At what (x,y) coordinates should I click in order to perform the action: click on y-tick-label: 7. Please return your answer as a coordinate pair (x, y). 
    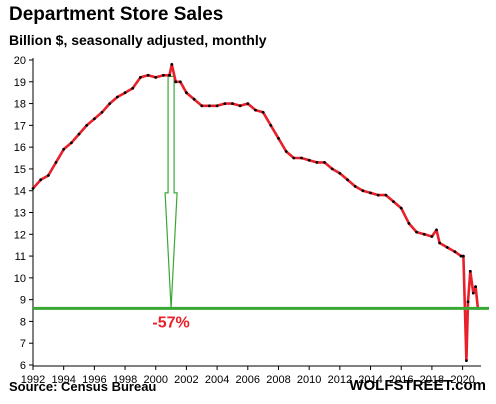
    Looking at the image, I should click on (23, 344).